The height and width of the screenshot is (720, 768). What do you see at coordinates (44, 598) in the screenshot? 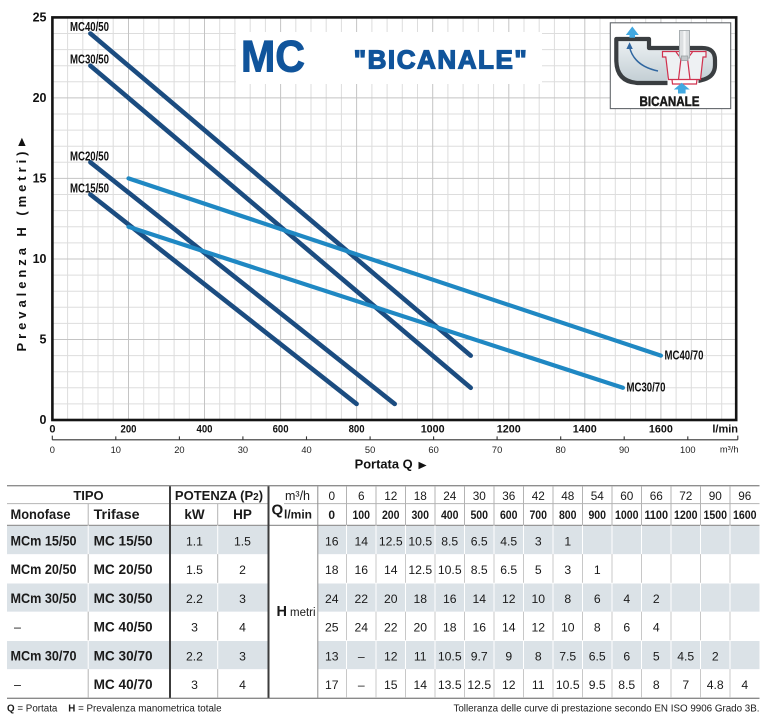
I see `svg-text: MCm 30/50` at bounding box center [44, 598].